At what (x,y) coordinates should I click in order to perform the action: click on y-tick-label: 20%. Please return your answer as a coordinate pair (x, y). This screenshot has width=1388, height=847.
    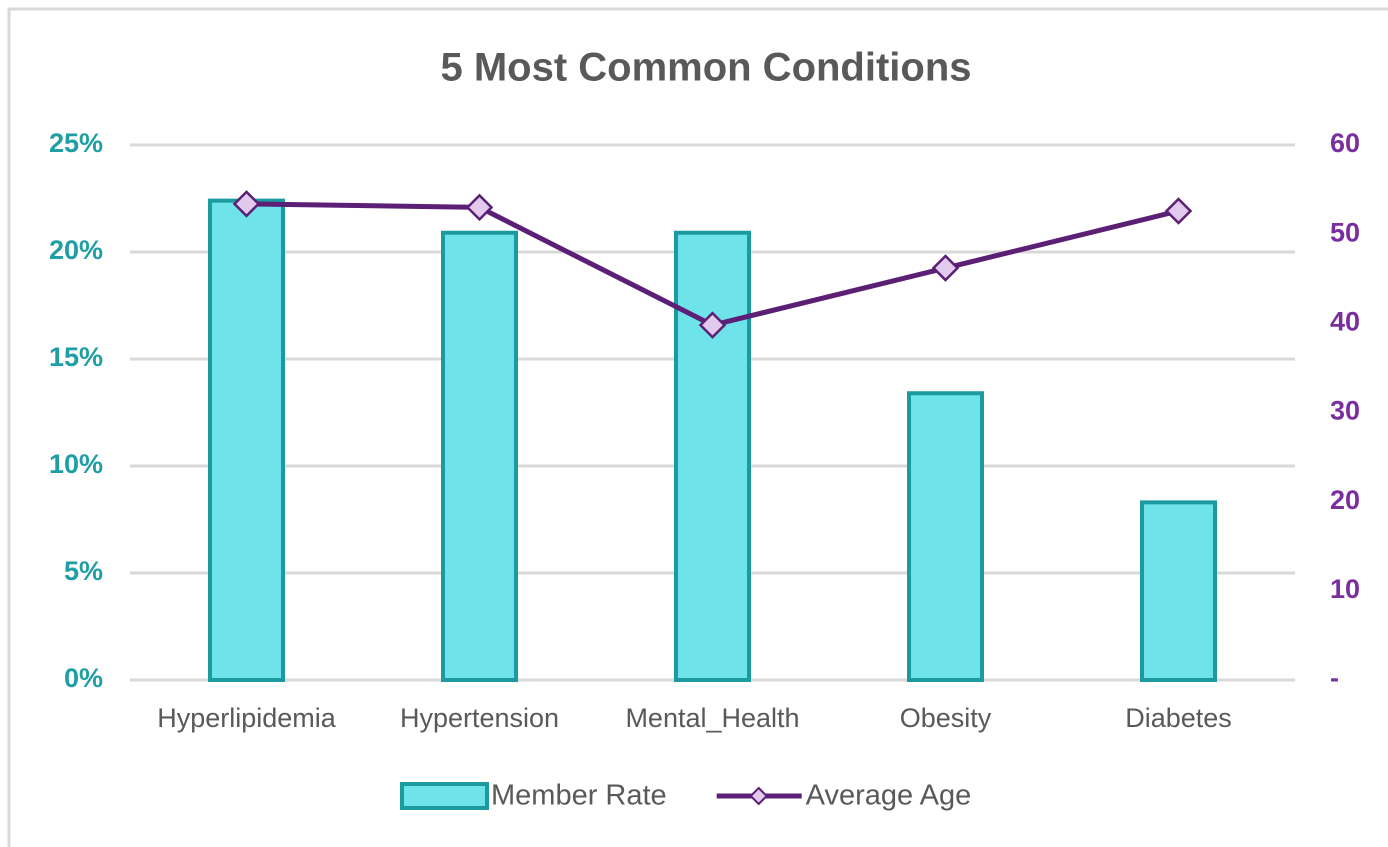
    Looking at the image, I should click on (76, 250).